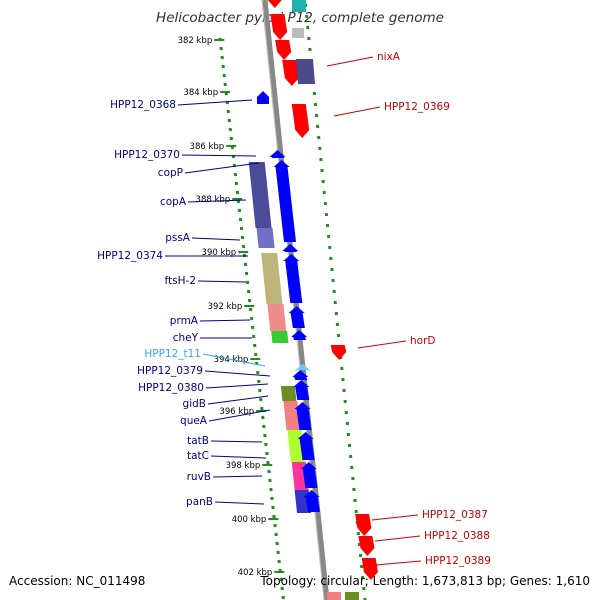 This screenshot has width=600, height=600. I want to click on HPP12_0387-arrow, so click(363, 525).